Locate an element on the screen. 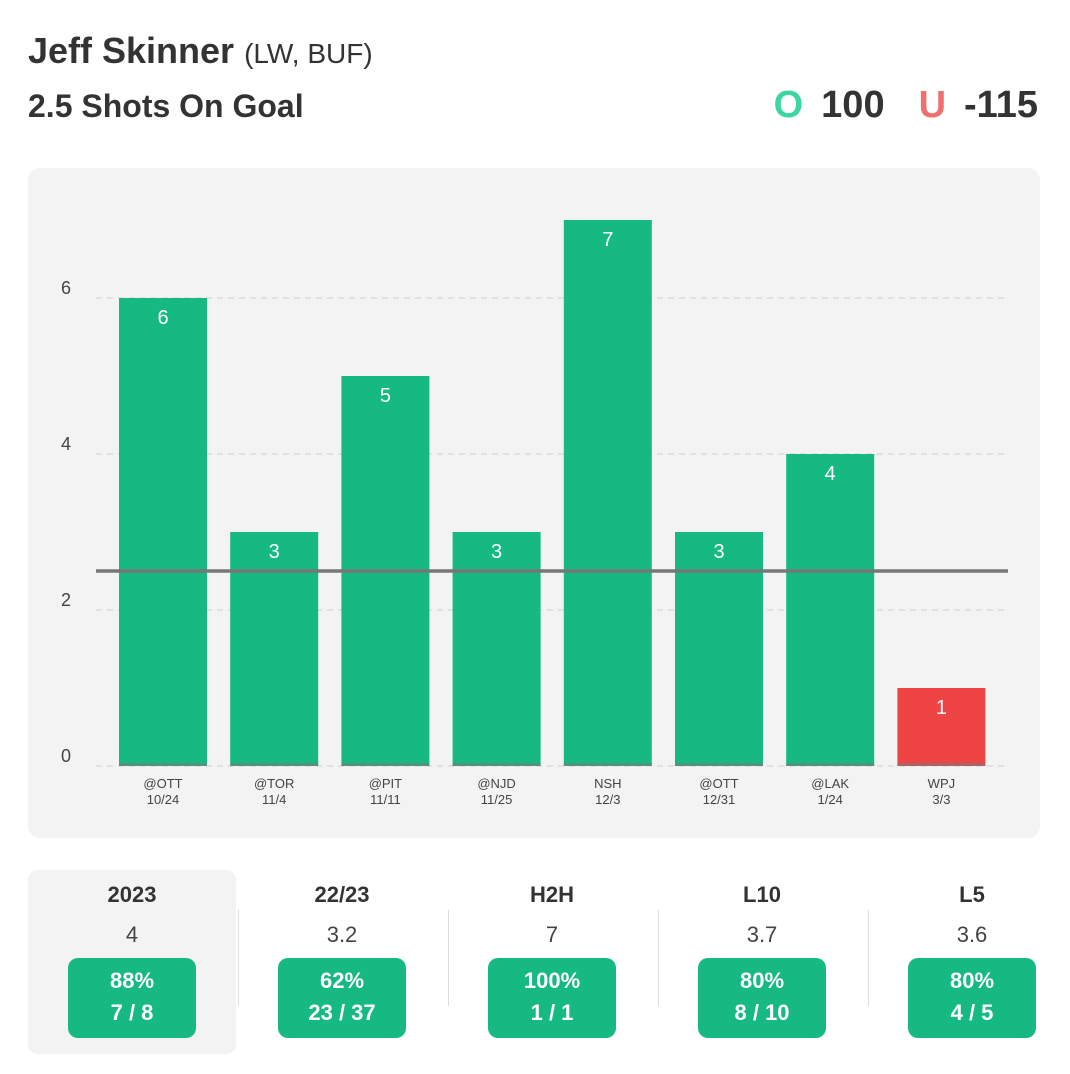 The image size is (1070, 1074). prop-title: 2.5 Shots On Goal is located at coordinates (166, 106).